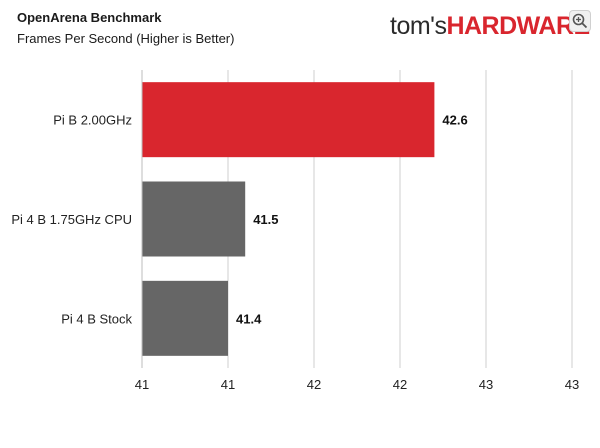 Image resolution: width=600 pixels, height=448 pixels. I want to click on logo-prefix: tom's, so click(418, 26).